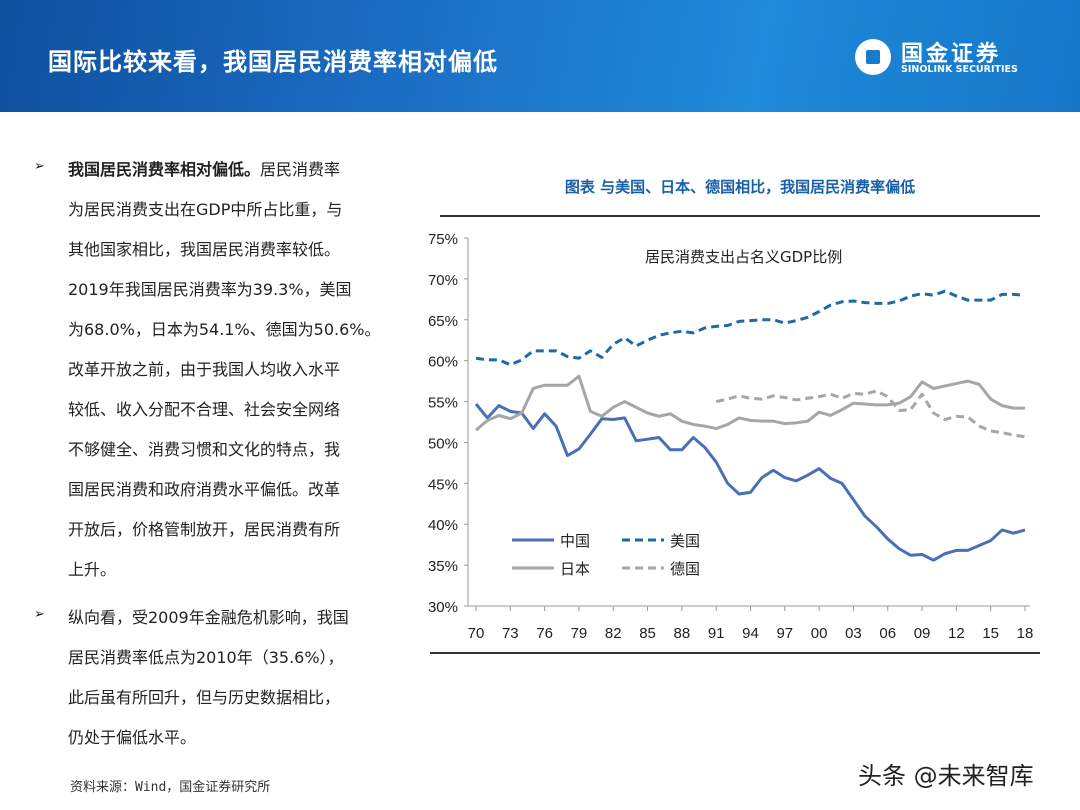  What do you see at coordinates (204, 489) in the screenshot?
I see `text-span: 国居民消费和政府消费水平偏低。改革` at bounding box center [204, 489].